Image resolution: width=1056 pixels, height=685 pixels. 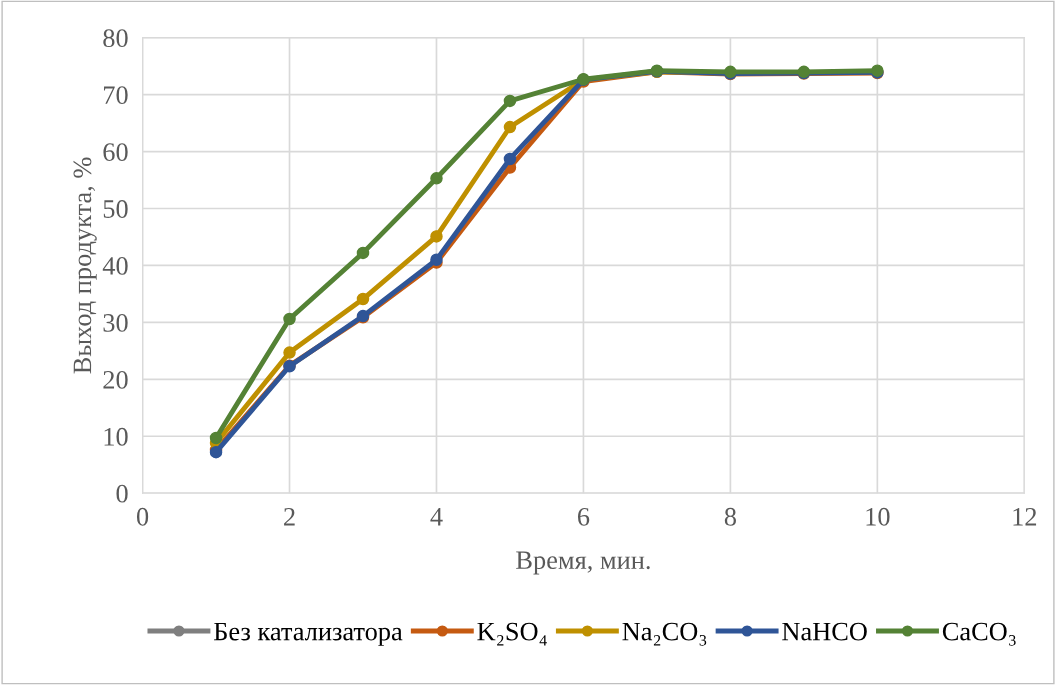 I want to click on x-tick-label: 12, so click(x=1025, y=516).